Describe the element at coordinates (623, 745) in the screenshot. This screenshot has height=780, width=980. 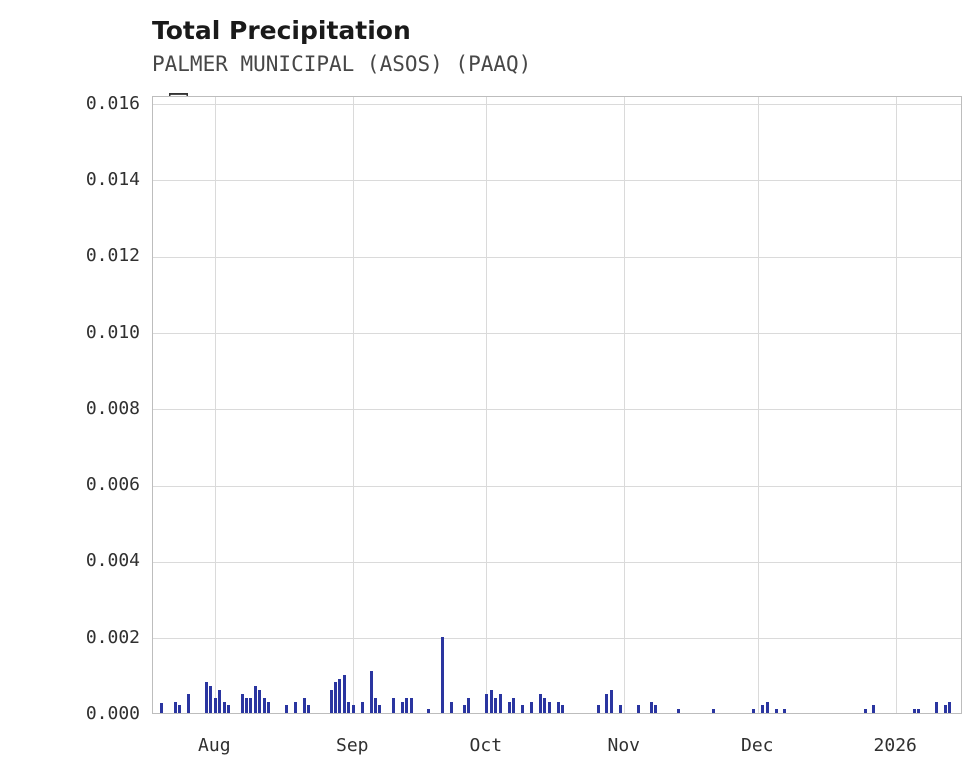
I see `x-tick-label: Nov` at that location.